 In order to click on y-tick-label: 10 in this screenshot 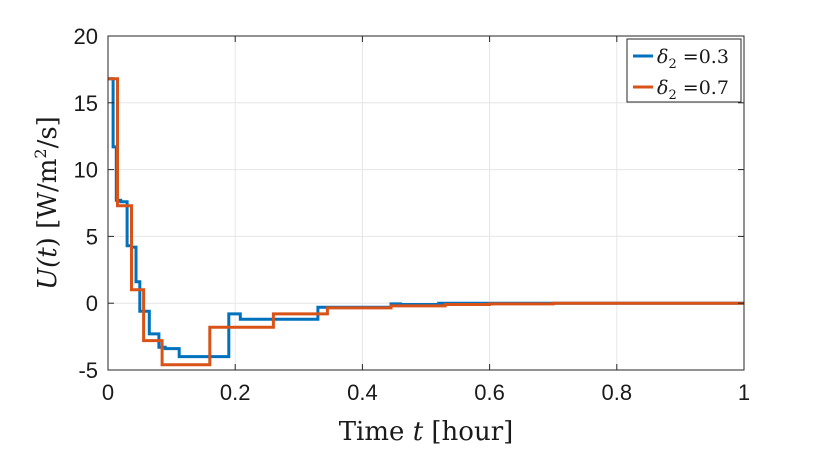, I will do `click(86, 170)`.